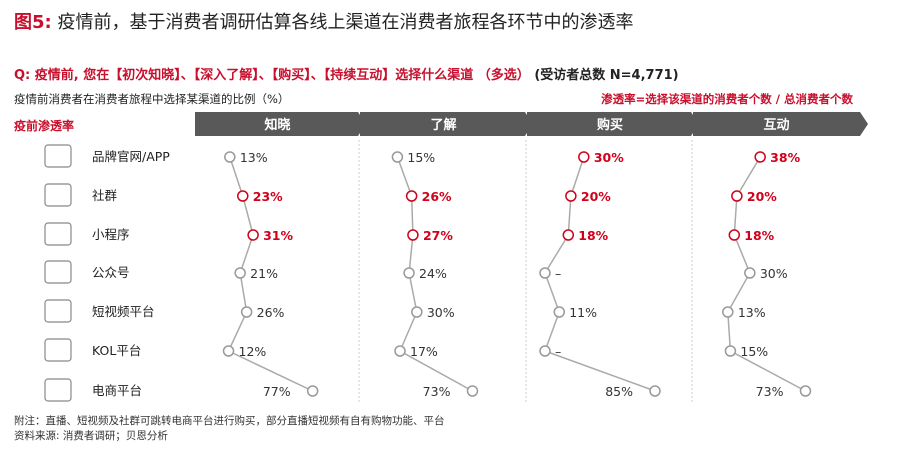 The height and width of the screenshot is (464, 903). What do you see at coordinates (58, 272) in the screenshot?
I see `official-account-icon` at bounding box center [58, 272].